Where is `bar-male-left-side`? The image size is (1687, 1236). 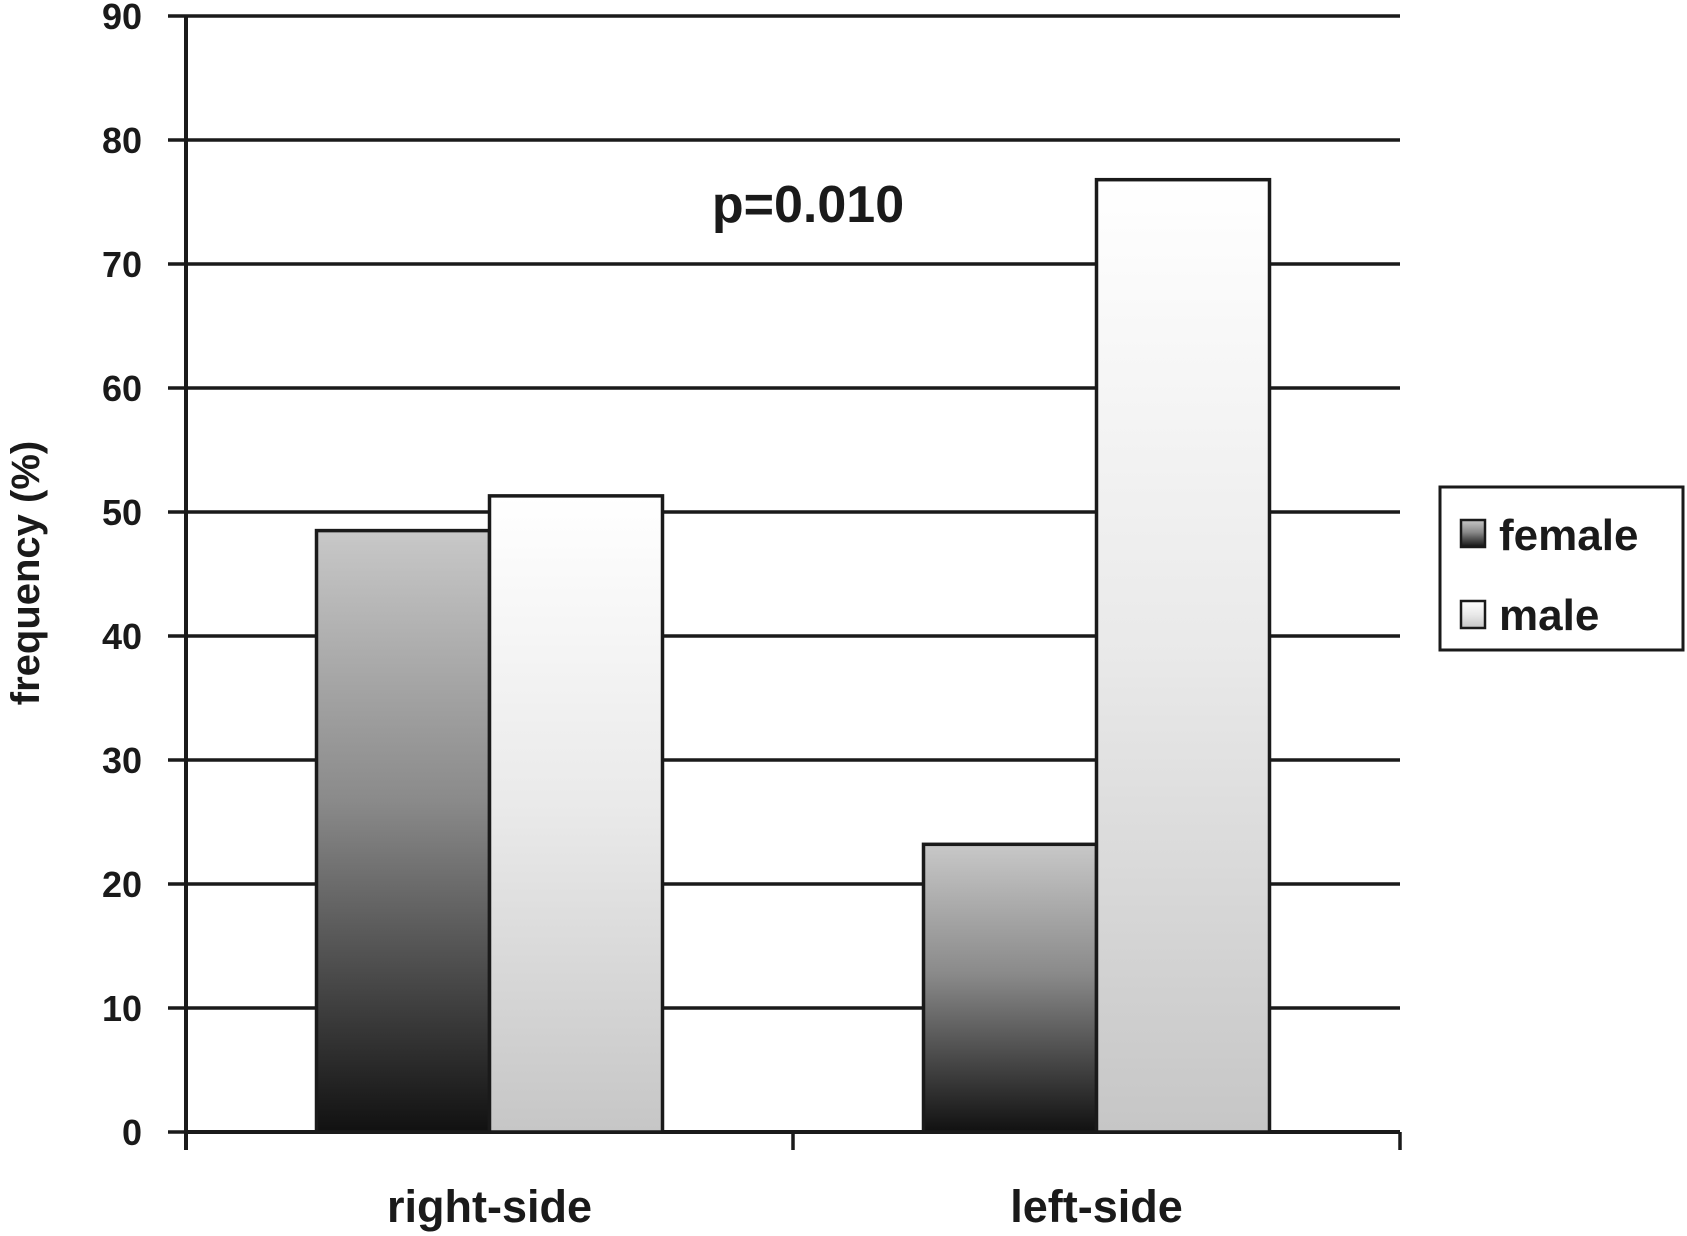 bar-male-left-side is located at coordinates (1183, 655).